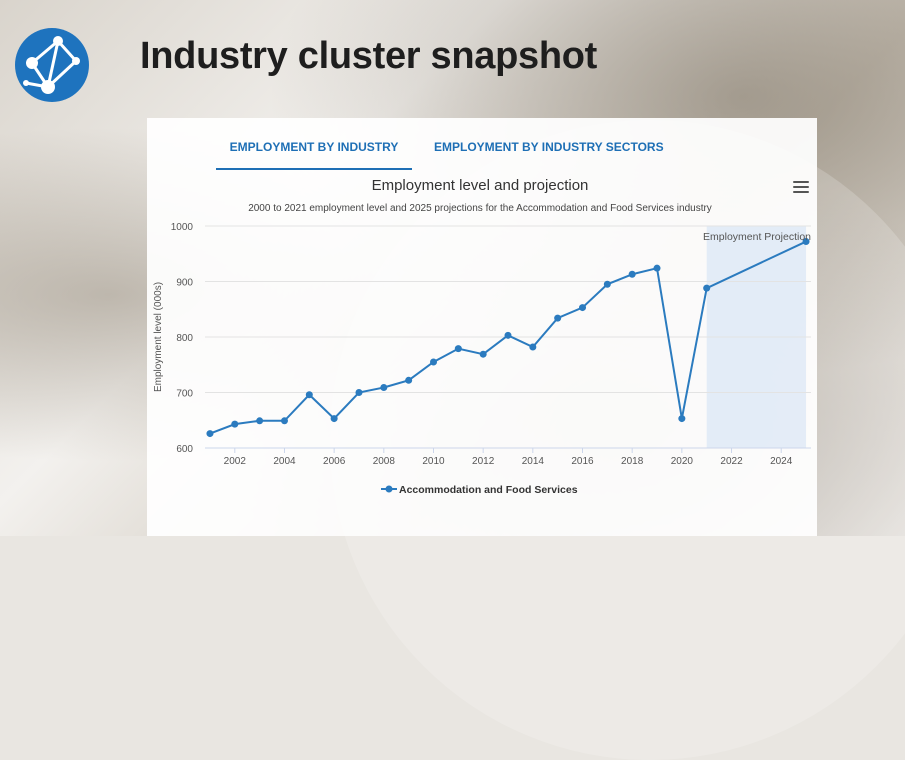 Image resolution: width=905 pixels, height=760 pixels. Describe the element at coordinates (235, 461) in the screenshot. I see `x-tick-label: 2002` at that location.